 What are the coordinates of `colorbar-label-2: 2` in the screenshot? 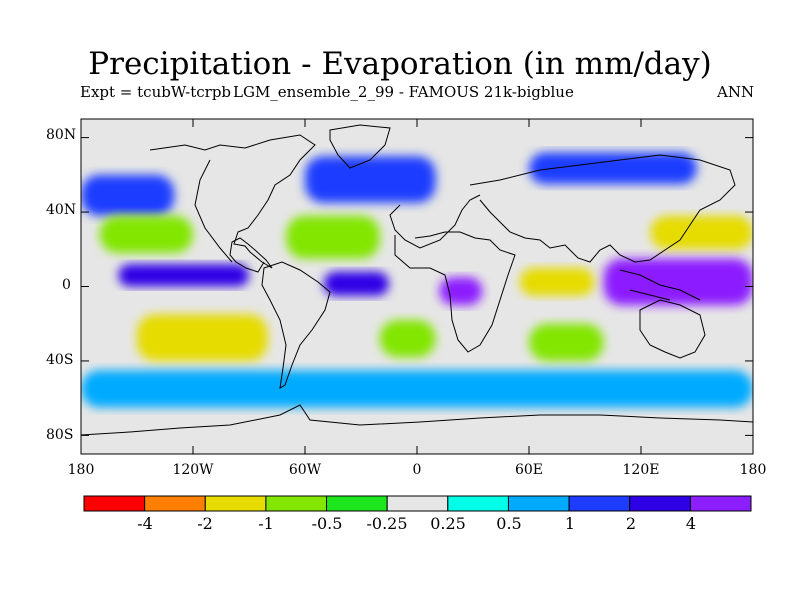 It's located at (631, 523).